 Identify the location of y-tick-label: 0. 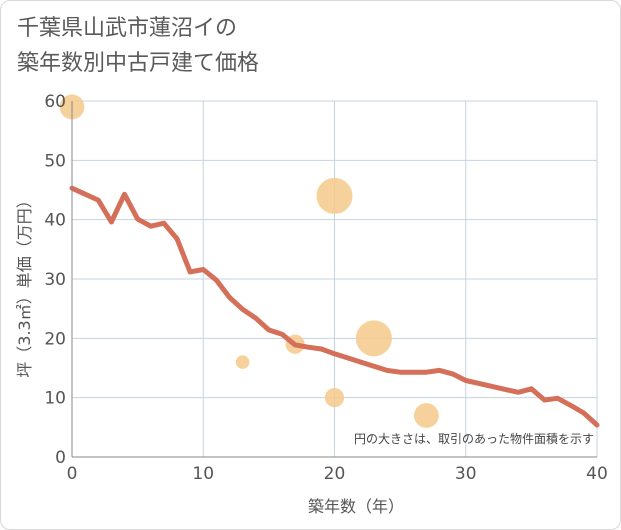
(60, 458).